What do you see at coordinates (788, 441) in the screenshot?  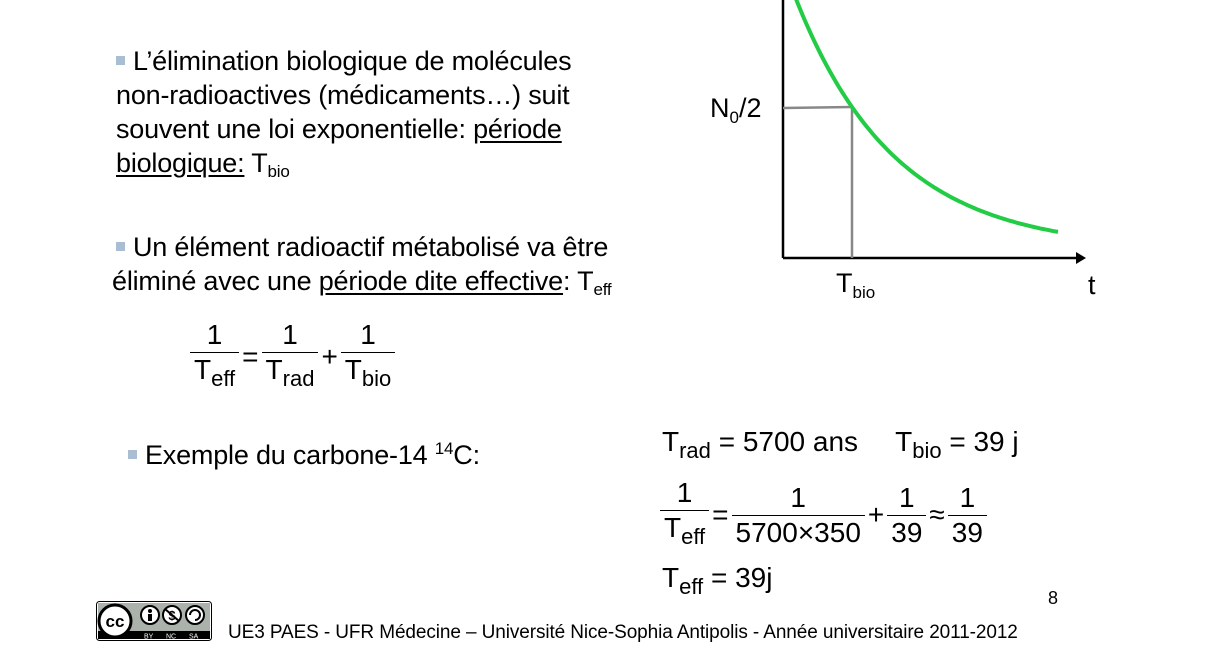 I see `trad-value: = 5700 ans` at bounding box center [788, 441].